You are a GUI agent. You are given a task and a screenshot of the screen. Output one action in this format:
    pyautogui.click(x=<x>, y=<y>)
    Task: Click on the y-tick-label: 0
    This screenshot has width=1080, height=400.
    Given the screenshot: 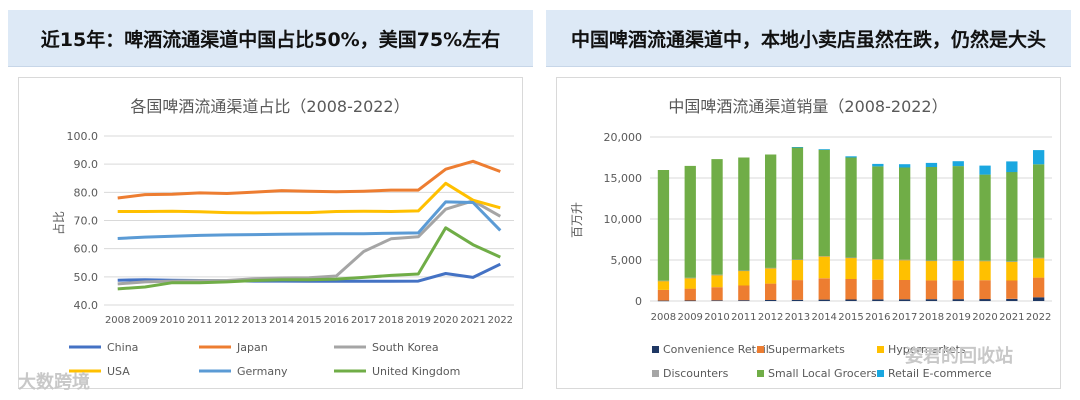 What is the action you would take?
    pyautogui.click(x=638, y=301)
    